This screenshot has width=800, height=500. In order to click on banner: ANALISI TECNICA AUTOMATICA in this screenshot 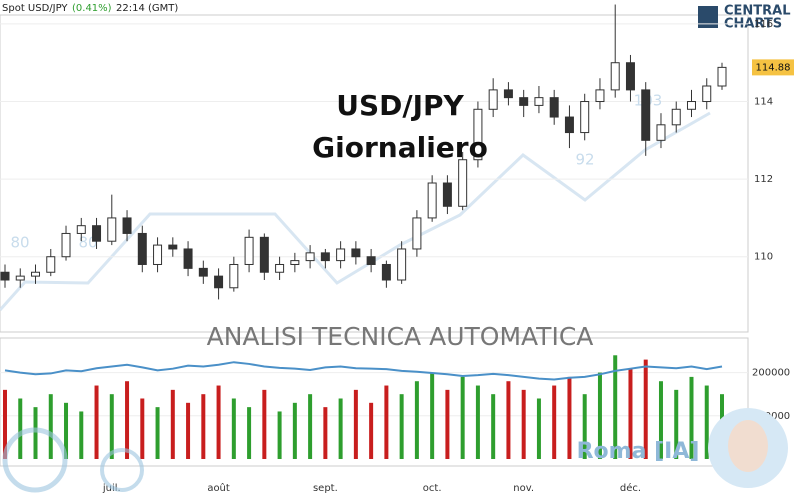, I will do `click(400, 336)`.